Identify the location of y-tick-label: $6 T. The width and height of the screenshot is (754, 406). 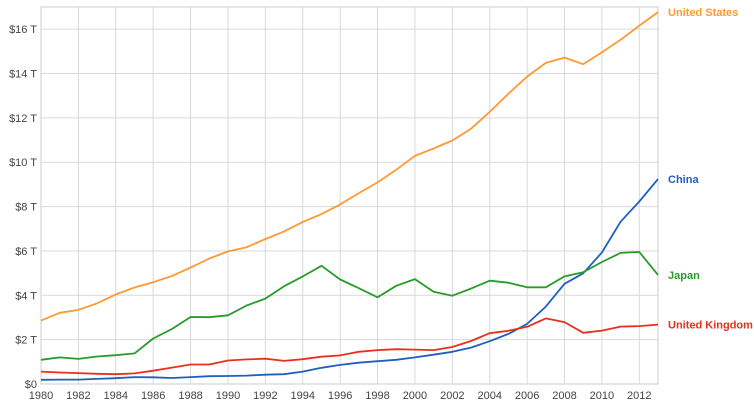
(26, 252).